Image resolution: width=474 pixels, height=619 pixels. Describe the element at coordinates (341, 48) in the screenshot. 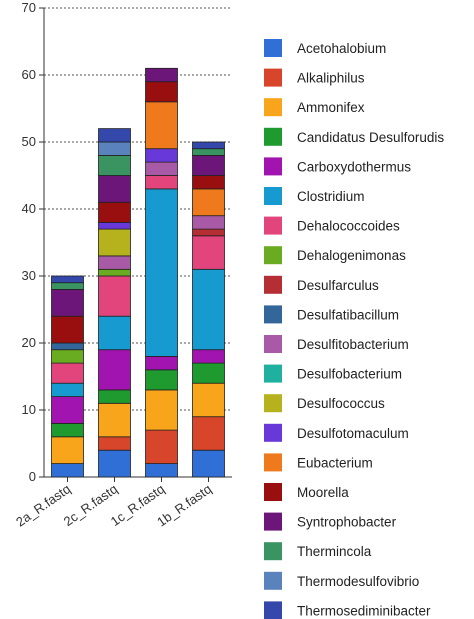

I see `legend-label: Acetohalobium` at that location.